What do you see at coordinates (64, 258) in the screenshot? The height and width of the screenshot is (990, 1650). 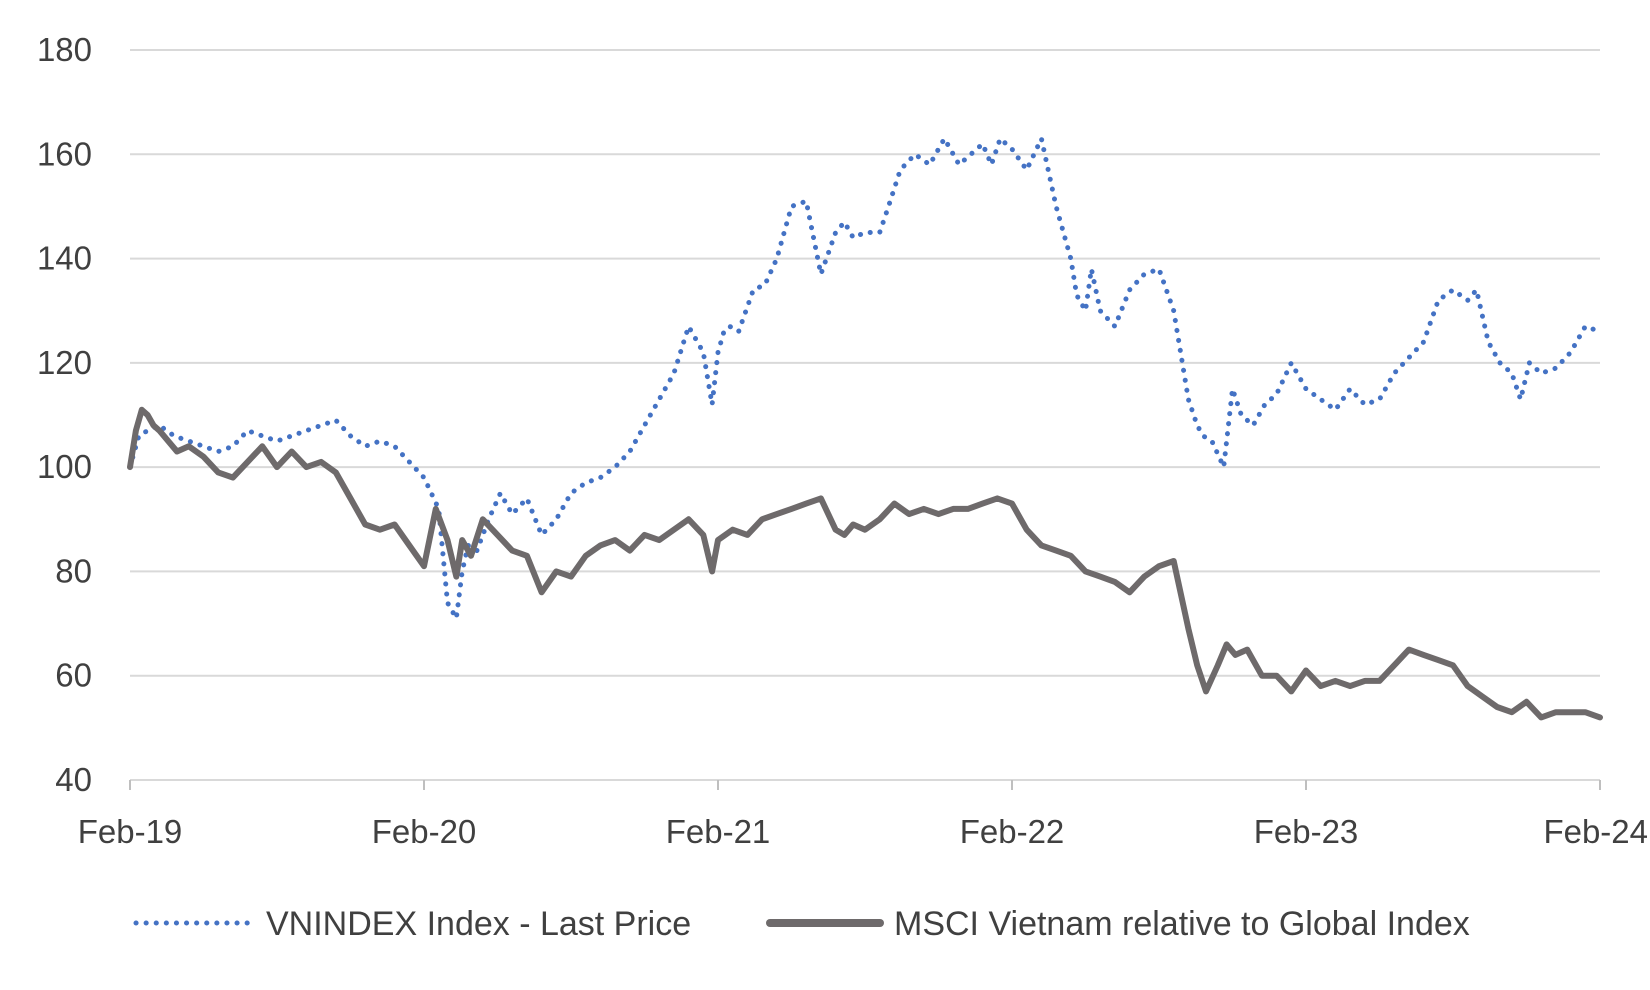 I see `y-tick-label: 140` at bounding box center [64, 258].